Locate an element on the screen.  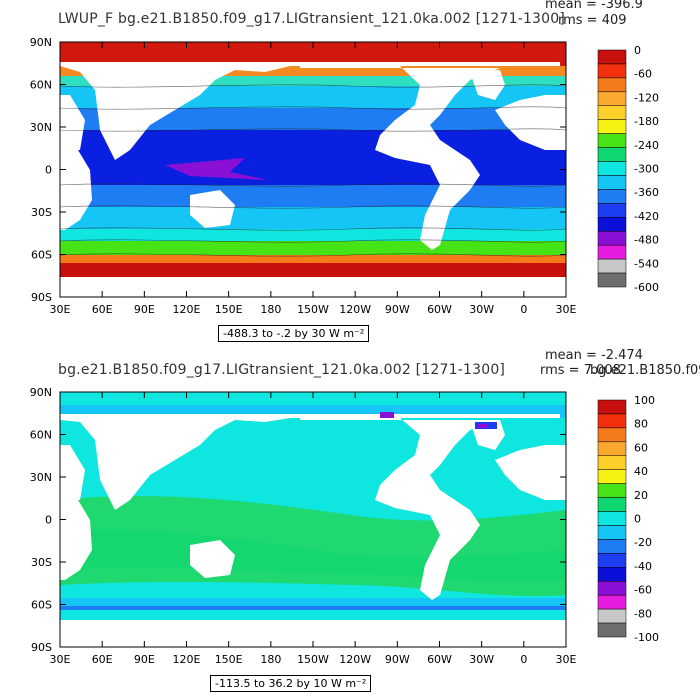
colorbar-label: -80 is located at coordinates (643, 613).